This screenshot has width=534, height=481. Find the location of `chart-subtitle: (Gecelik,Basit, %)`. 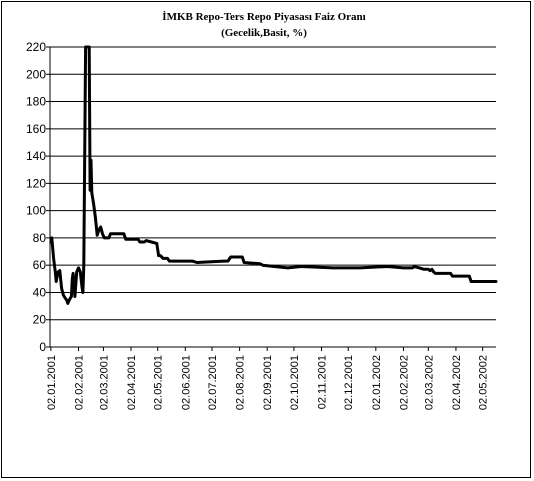

chart-subtitle: (Gecelik,Basit, %) is located at coordinates (264, 33).